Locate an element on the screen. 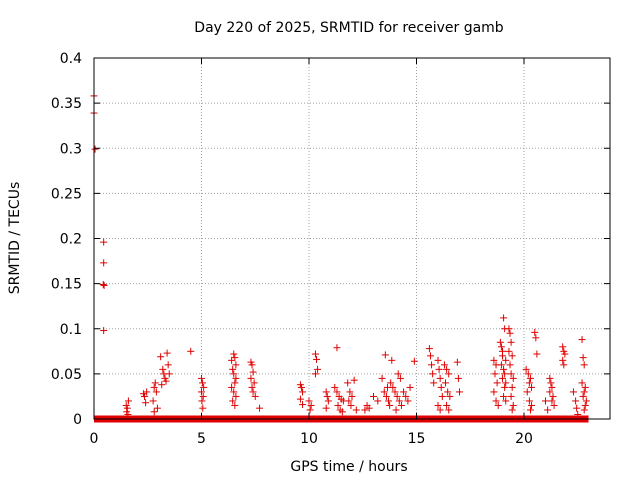 The height and width of the screenshot is (480, 640). x-tick-label: 20 is located at coordinates (524, 439).